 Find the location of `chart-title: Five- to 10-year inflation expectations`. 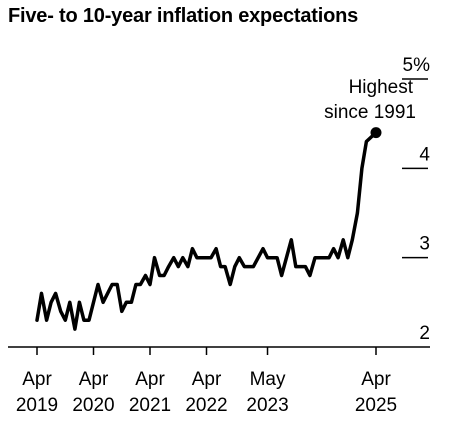

chart-title: Five- to 10-year inflation expectations is located at coordinates (183, 16).